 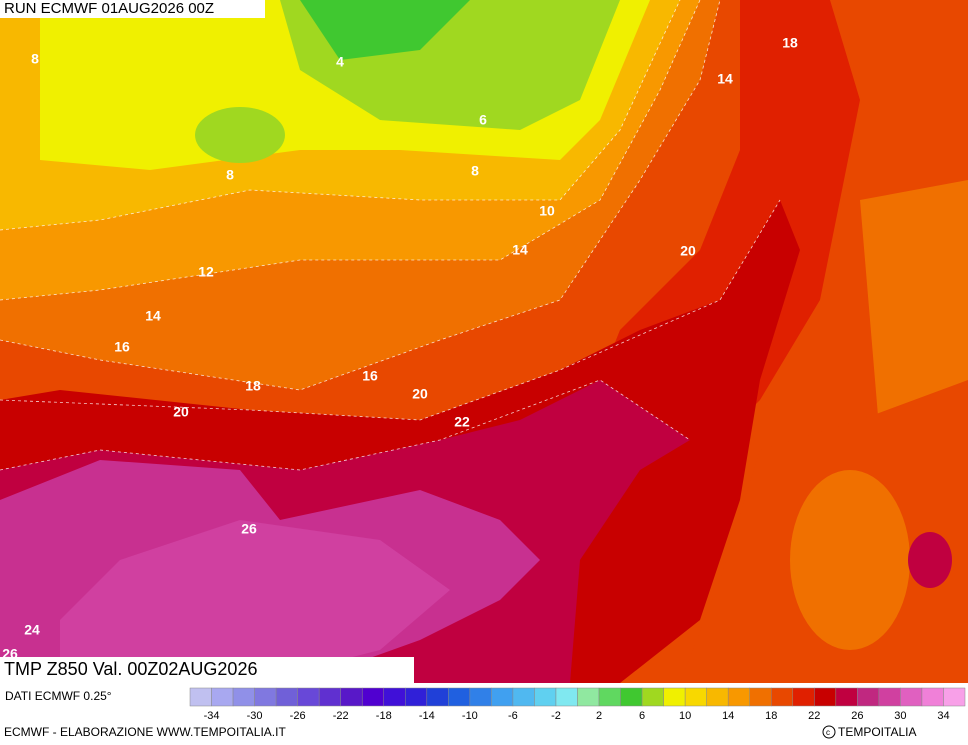 I want to click on field-box, so click(x=207, y=670).